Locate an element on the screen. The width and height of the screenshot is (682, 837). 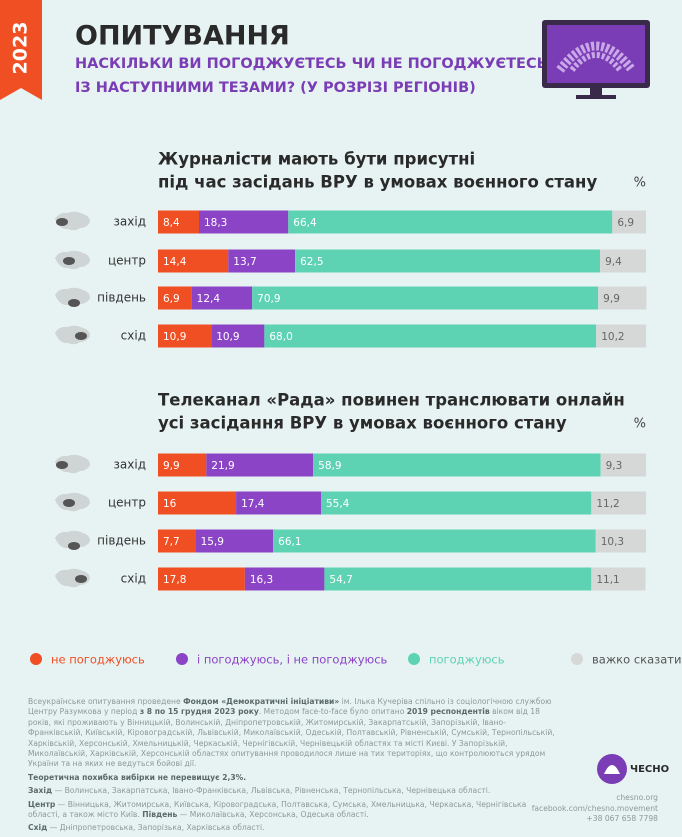
value-label: 62,5 is located at coordinates (311, 262).